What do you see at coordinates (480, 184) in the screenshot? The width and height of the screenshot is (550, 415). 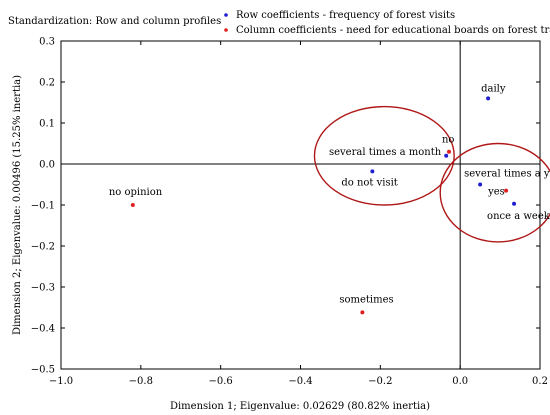 I see `point-several-times-a-year` at bounding box center [480, 184].